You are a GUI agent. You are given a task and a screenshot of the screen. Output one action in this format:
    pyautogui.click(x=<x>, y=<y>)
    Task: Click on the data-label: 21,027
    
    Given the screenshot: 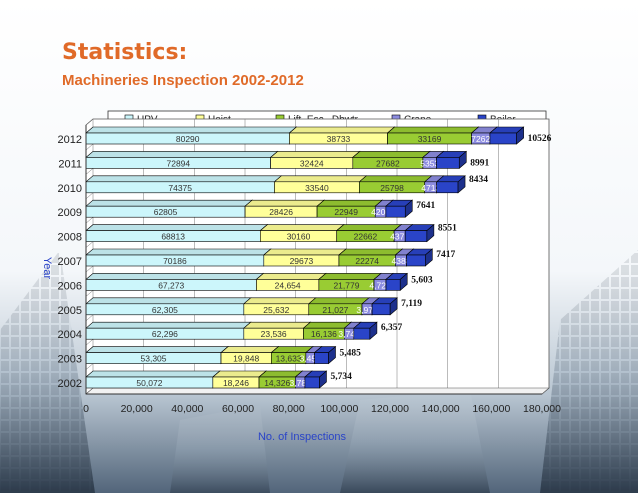 What is the action you would take?
    pyautogui.click(x=335, y=310)
    